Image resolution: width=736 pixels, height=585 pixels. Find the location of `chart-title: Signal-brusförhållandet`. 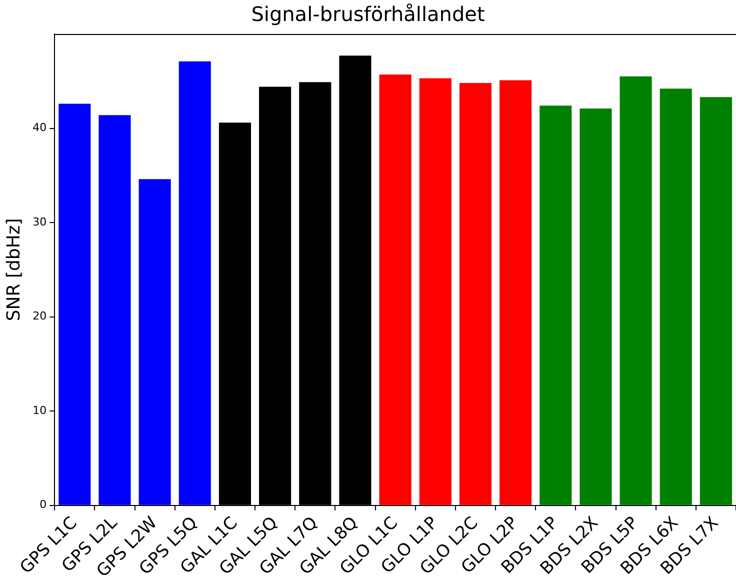

chart-title: Signal-brusförhållandet is located at coordinates (368, 14).